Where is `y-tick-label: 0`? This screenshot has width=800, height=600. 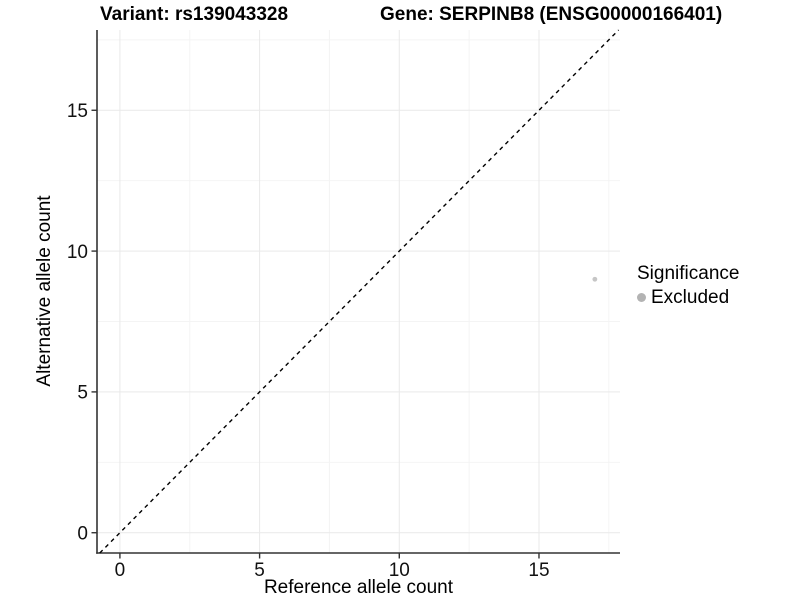 y-tick-label: 0 is located at coordinates (82, 534).